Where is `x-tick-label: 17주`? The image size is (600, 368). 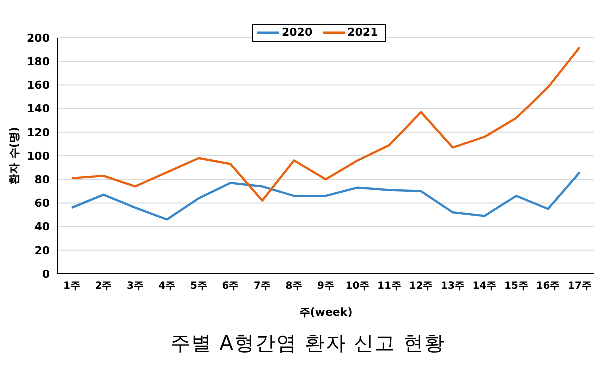 x-tick-label: 17주 is located at coordinates (580, 286).